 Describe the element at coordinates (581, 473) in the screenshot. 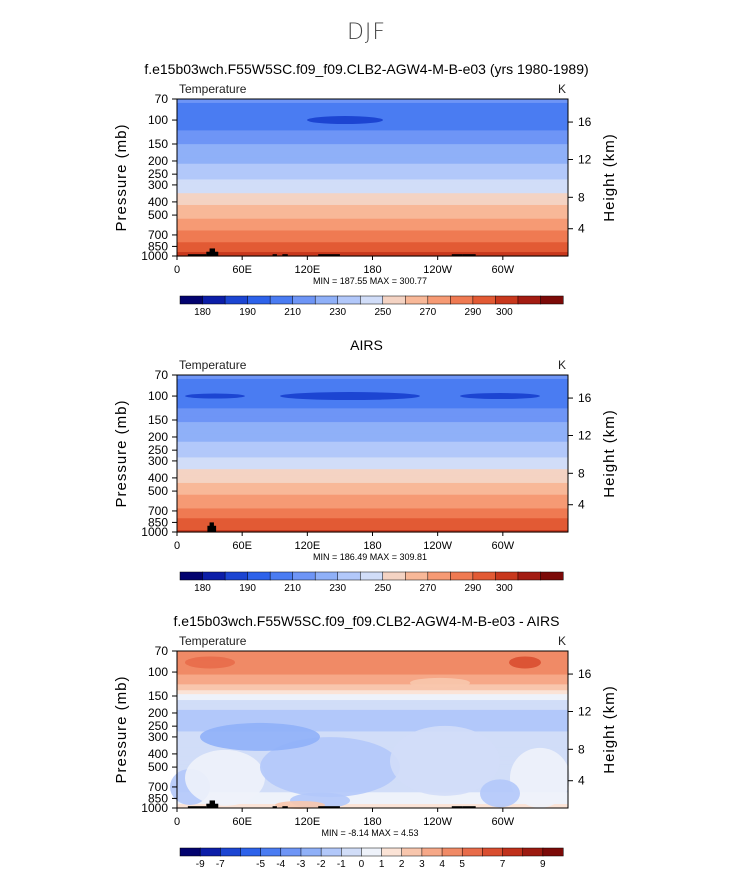

I see `y2-tick-label: 8` at that location.